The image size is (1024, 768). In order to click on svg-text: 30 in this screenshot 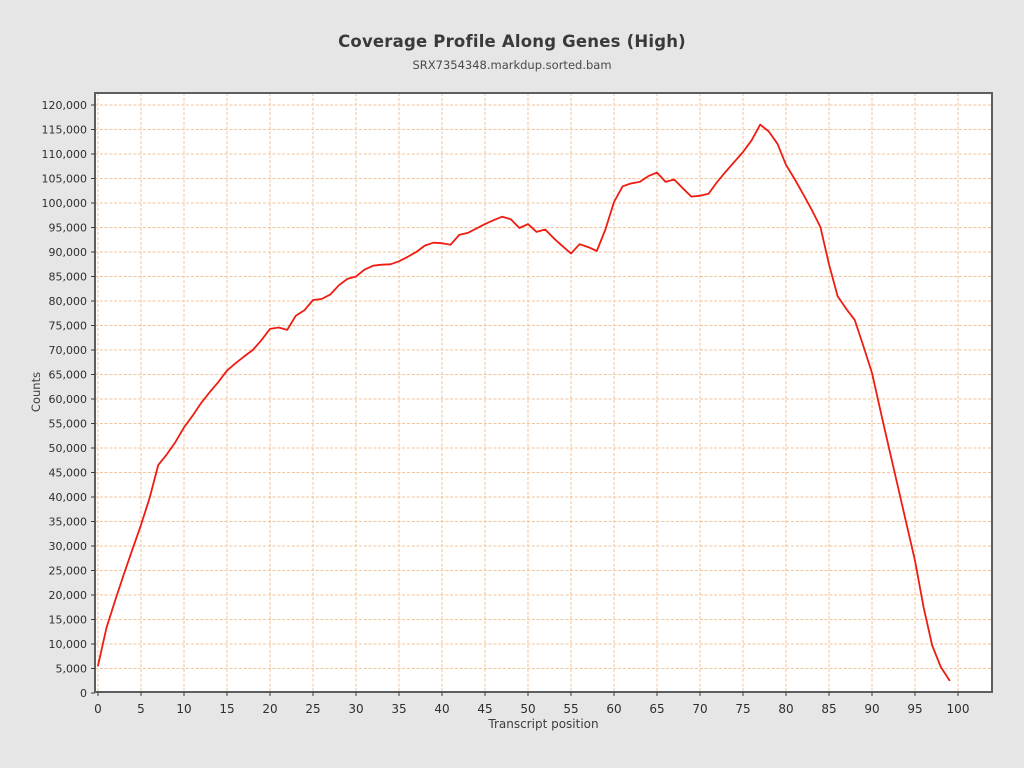, I will do `click(355, 709)`.